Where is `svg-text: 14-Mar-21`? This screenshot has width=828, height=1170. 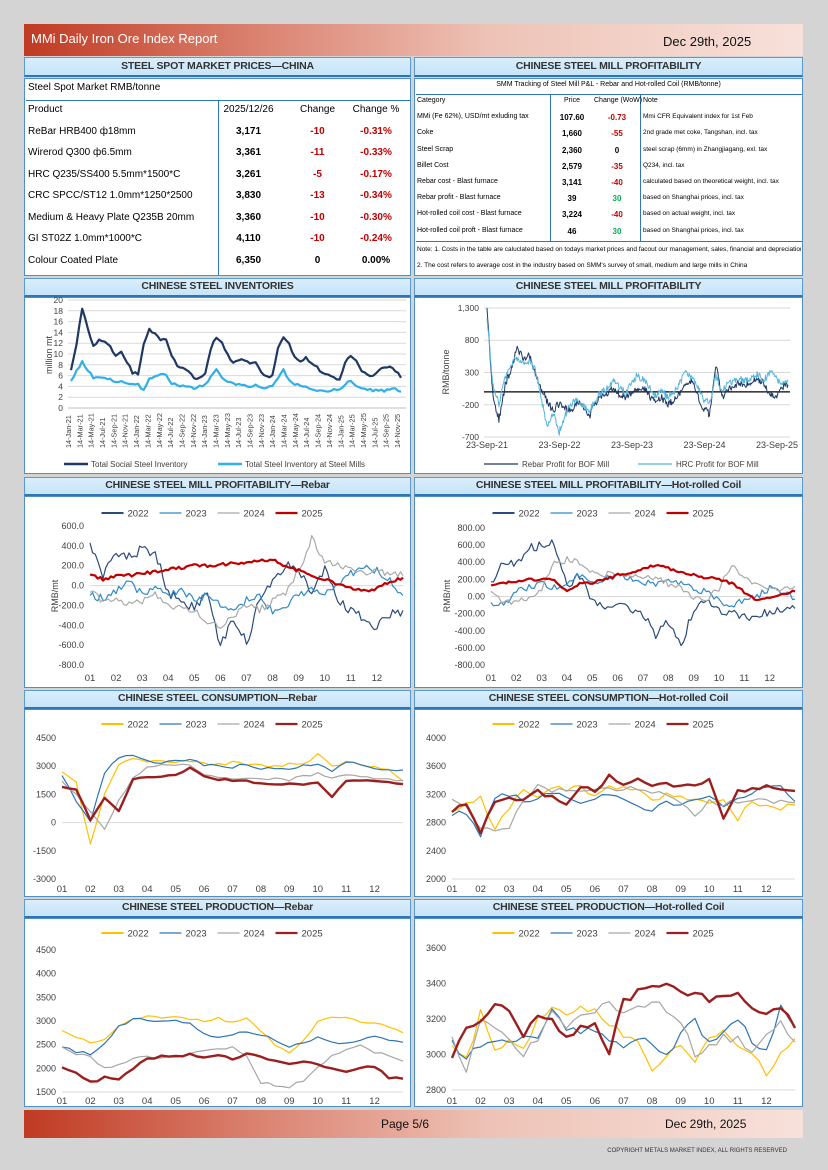
svg-text: 14-Mar-21 is located at coordinates (79, 431).